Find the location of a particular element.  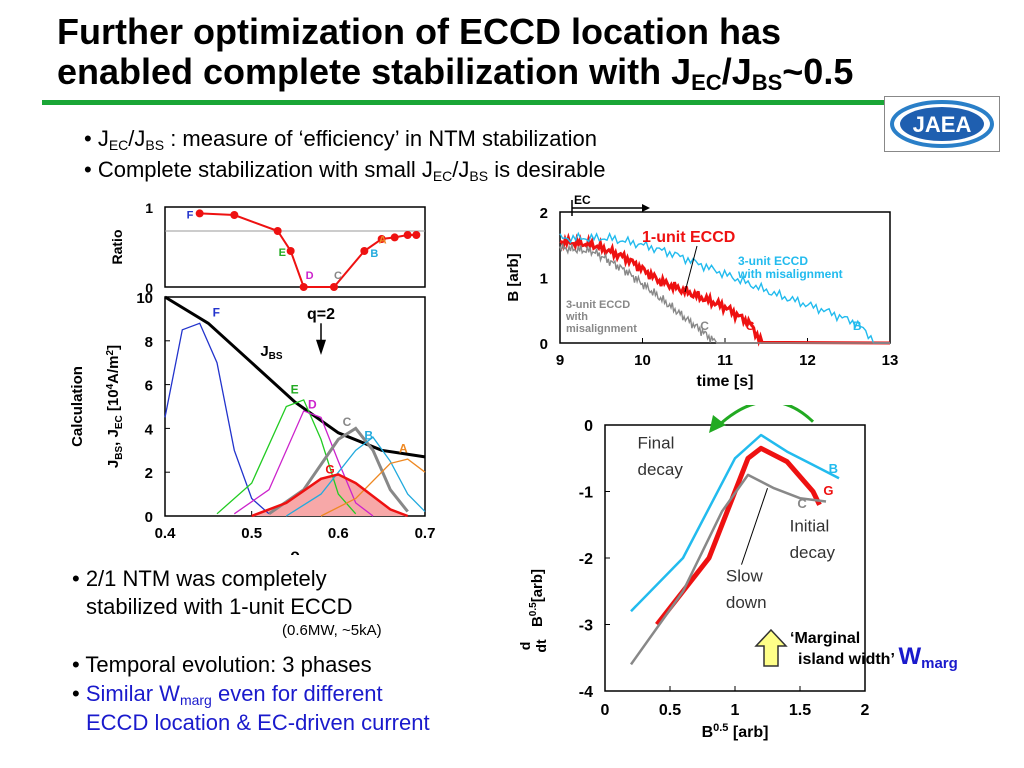

growth-ytick: 0 is located at coordinates (588, 426).